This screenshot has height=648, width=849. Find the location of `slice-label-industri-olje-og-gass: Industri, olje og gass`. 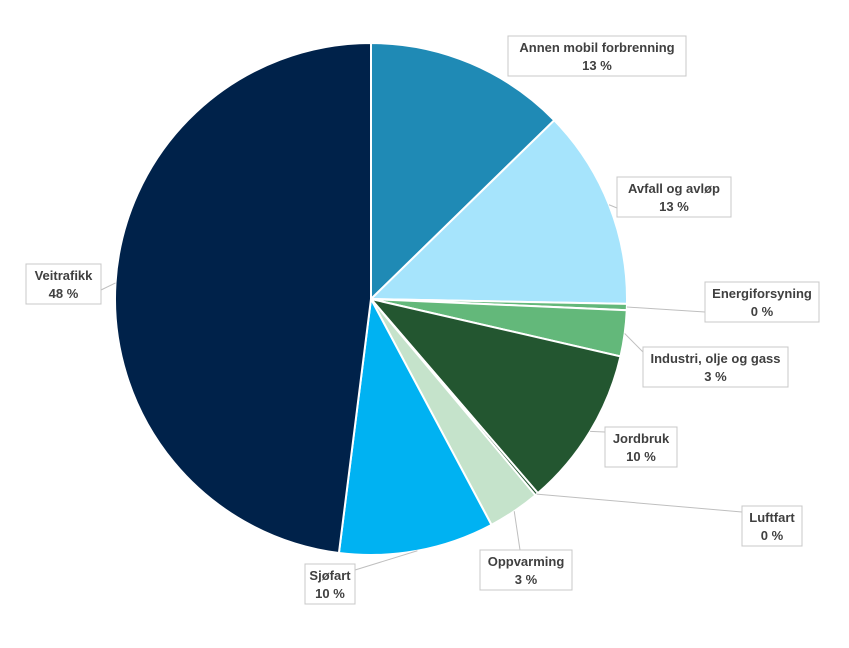

slice-label-industri-olje-og-gass: Industri, olje og gass is located at coordinates (715, 358).